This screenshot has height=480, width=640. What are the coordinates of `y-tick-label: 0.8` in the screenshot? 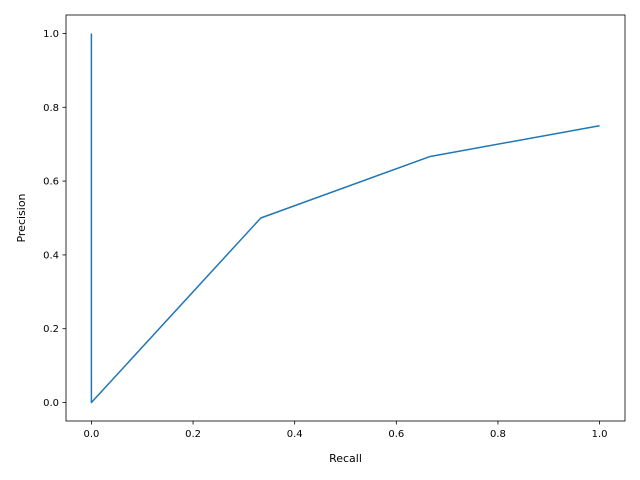 It's located at (51, 108).